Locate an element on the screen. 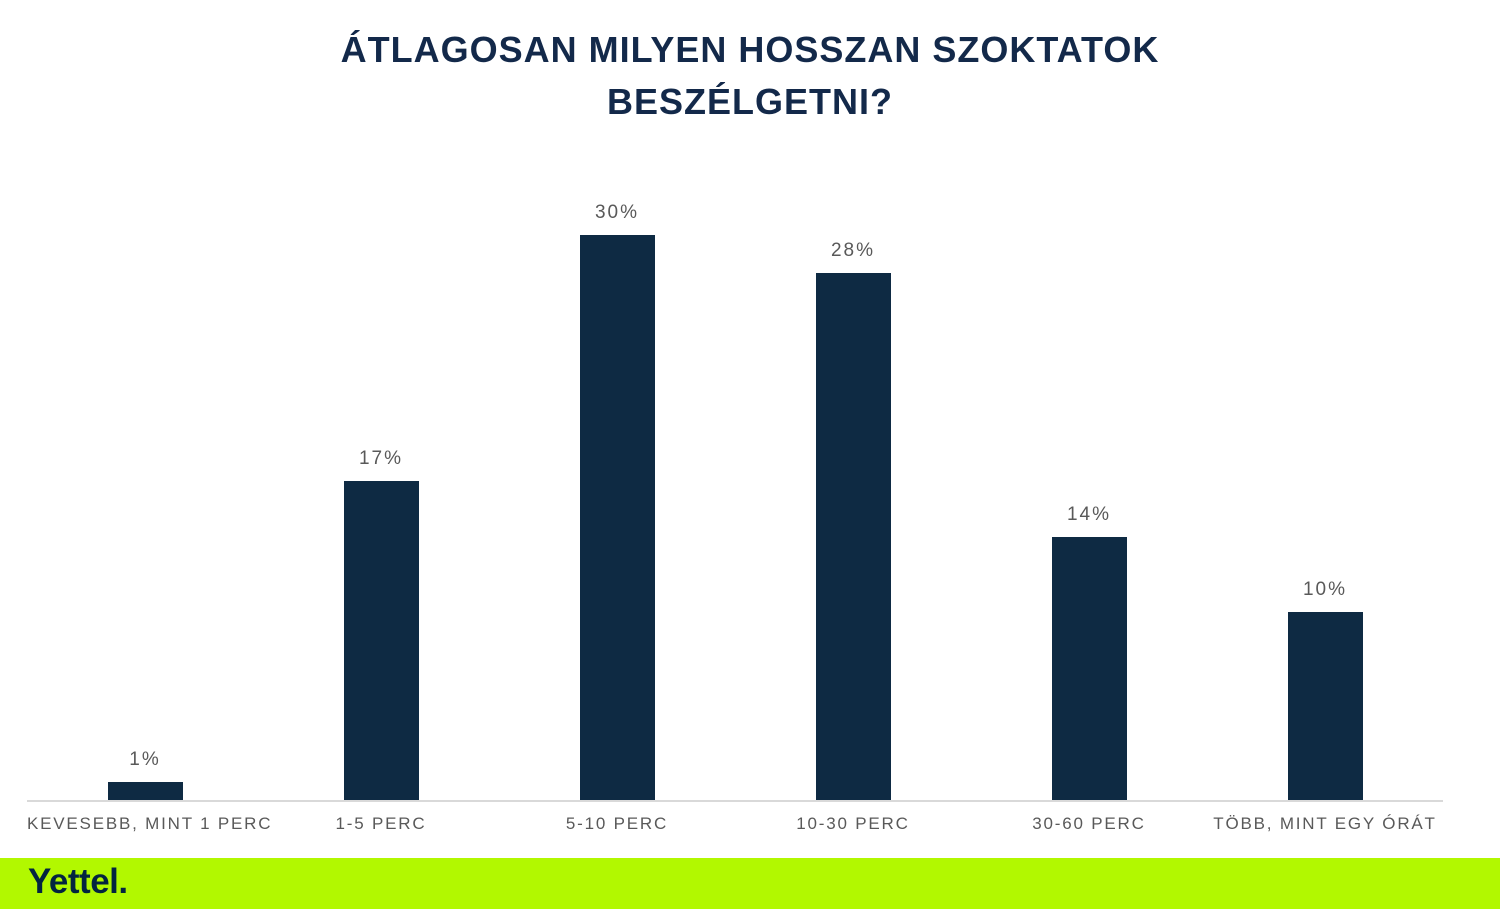 Image resolution: width=1500 pixels, height=909 pixels. bar-value-label: 10% is located at coordinates (1325, 589).